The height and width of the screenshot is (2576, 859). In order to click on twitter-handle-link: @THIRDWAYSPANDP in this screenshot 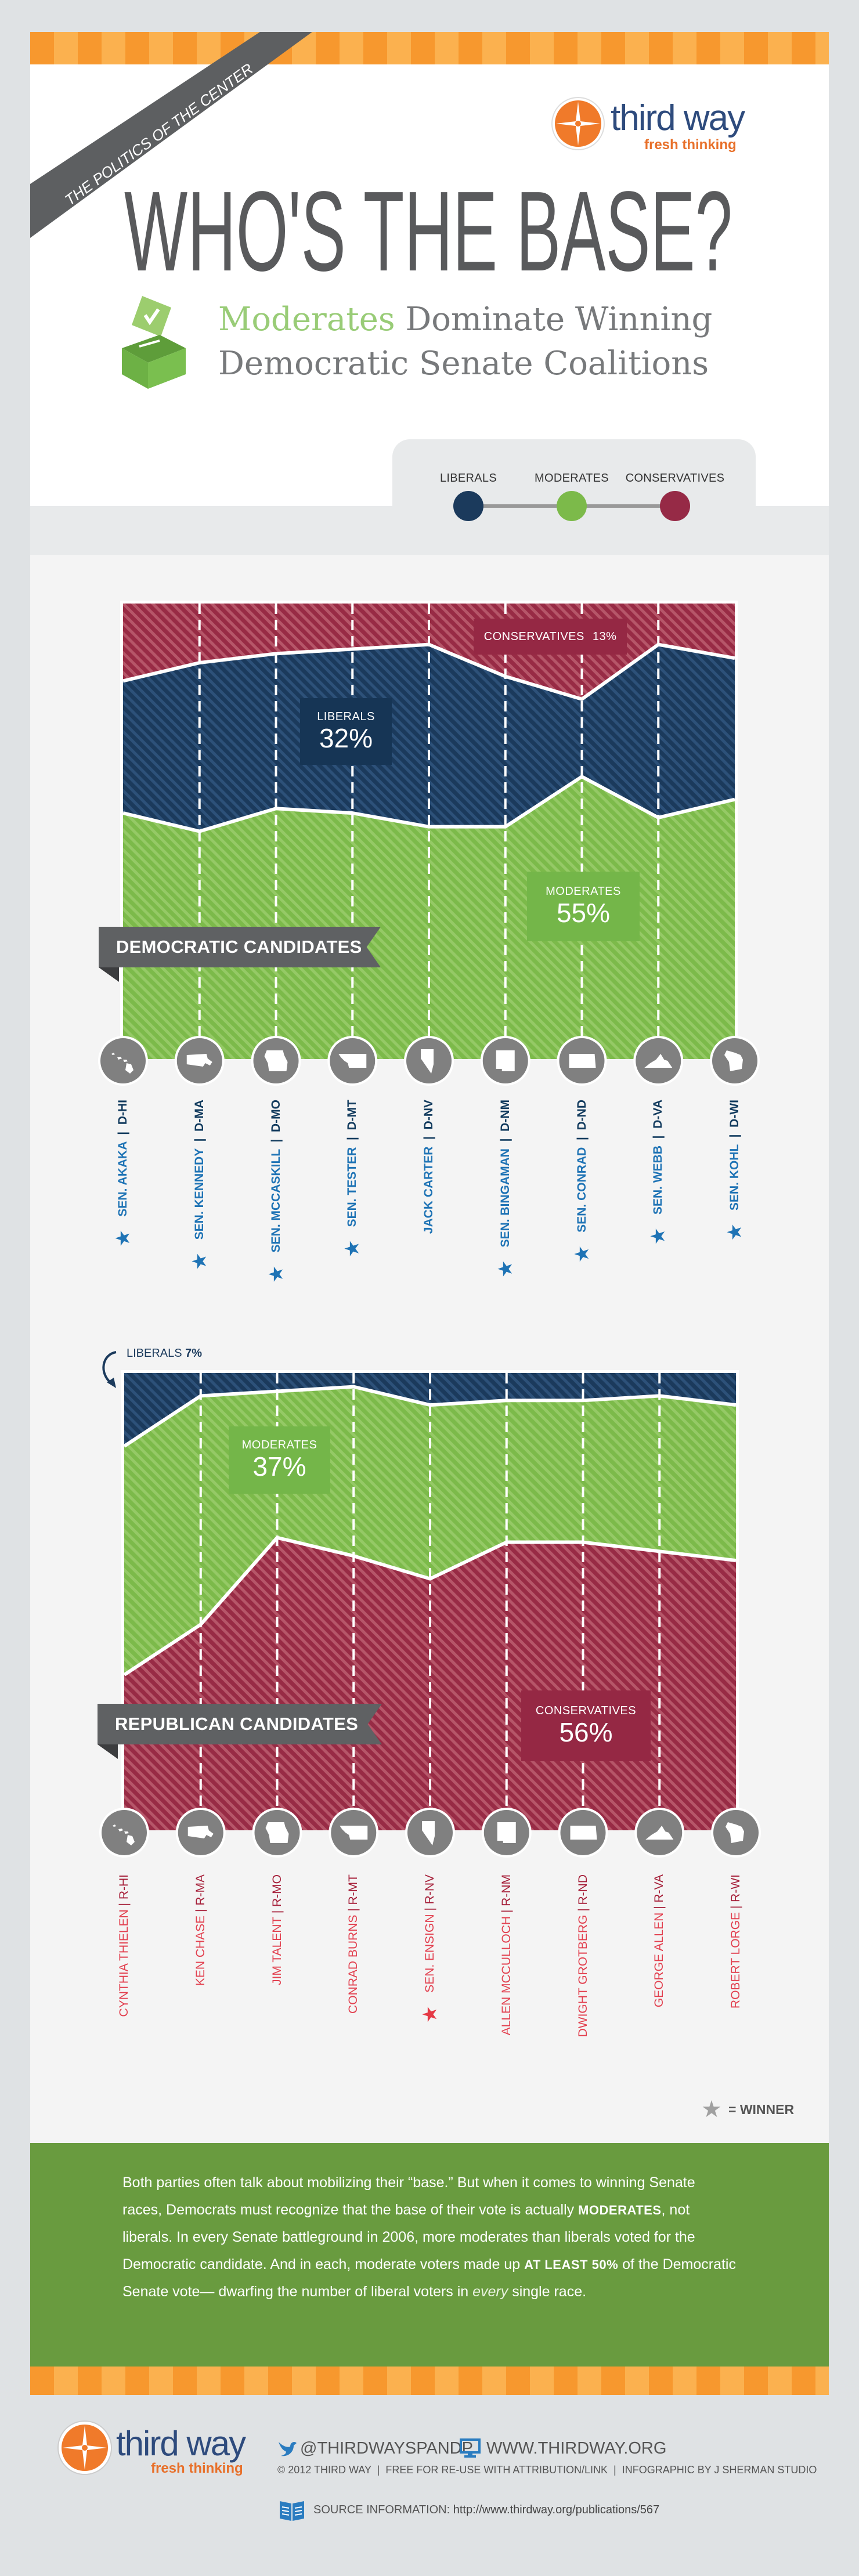, I will do `click(386, 2448)`.